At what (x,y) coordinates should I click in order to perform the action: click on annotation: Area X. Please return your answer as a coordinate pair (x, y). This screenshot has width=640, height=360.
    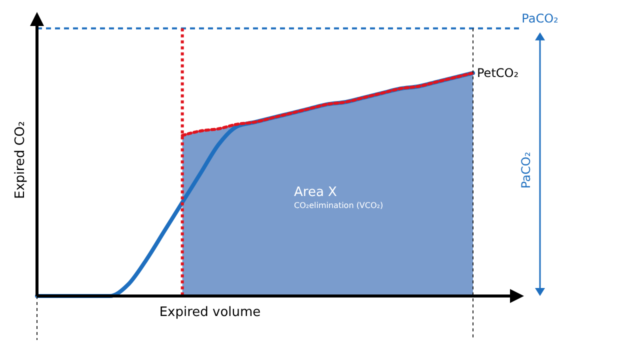
    Looking at the image, I should click on (316, 192).